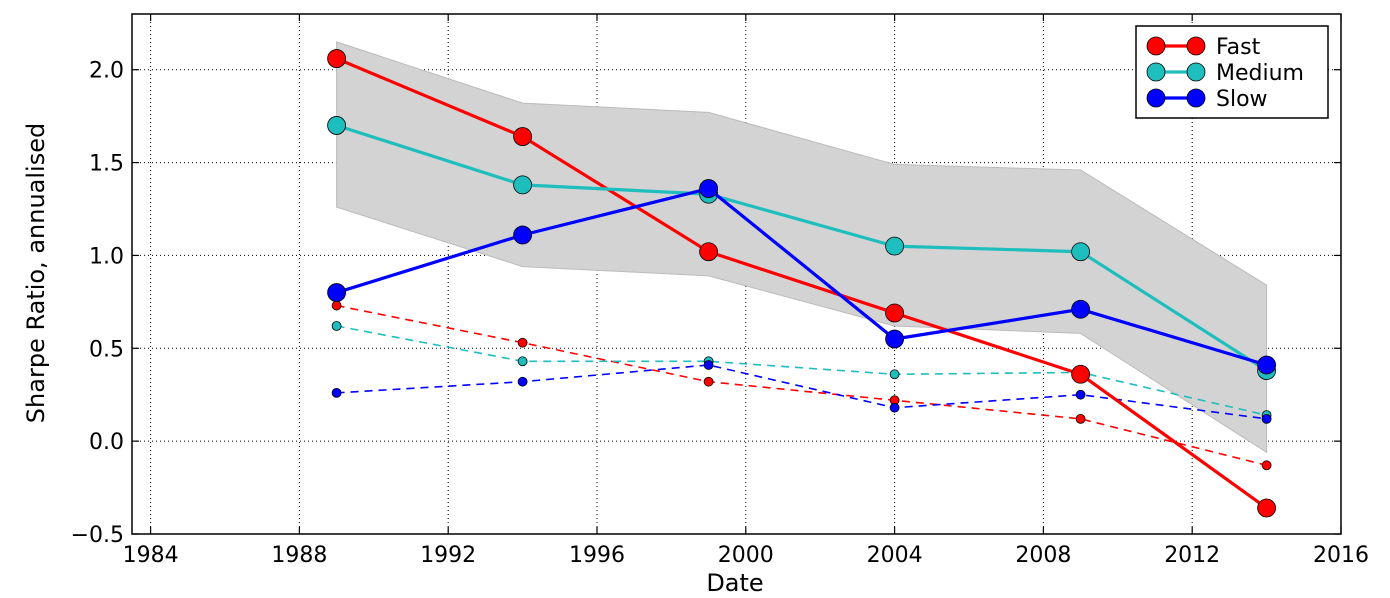  I want to click on x-tick-label: 1992, so click(448, 555).